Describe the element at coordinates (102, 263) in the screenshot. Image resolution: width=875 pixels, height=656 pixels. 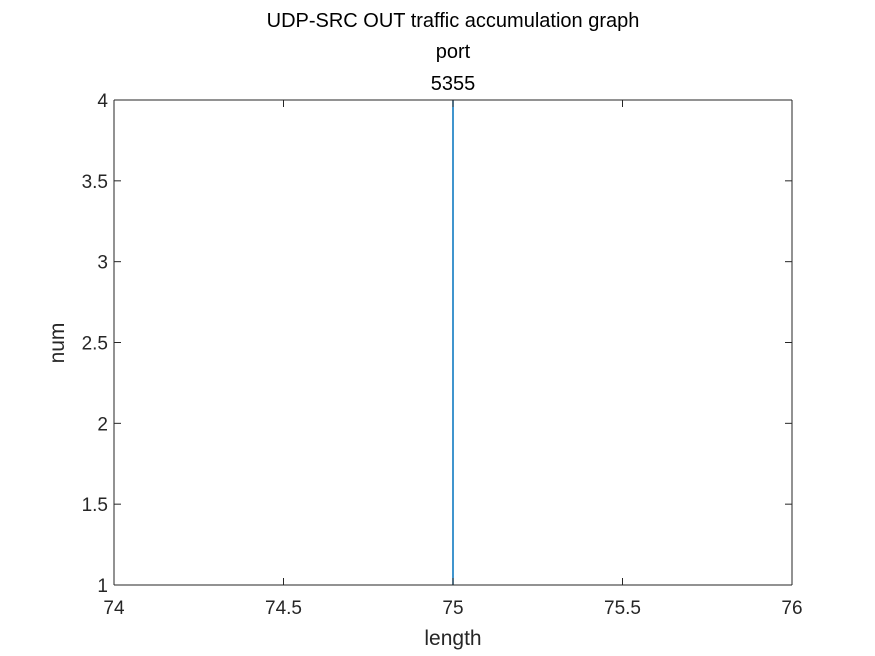
I see `y-tick-label: 3` at that location.